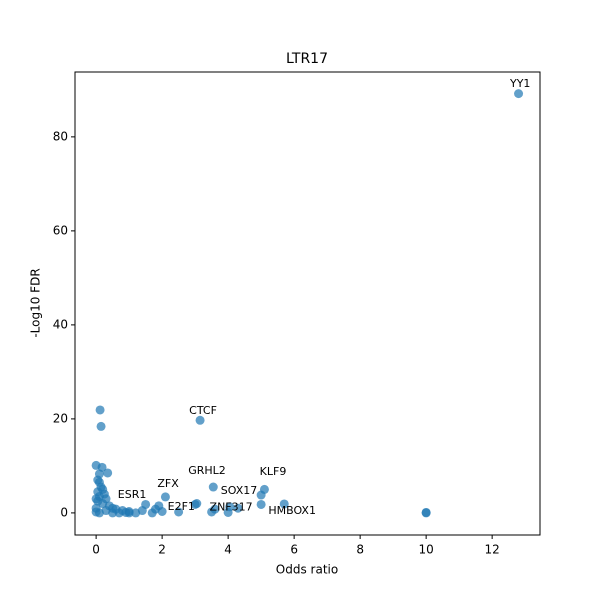 The image size is (600, 604). I want to click on x-tick-label: 2, so click(162, 550).